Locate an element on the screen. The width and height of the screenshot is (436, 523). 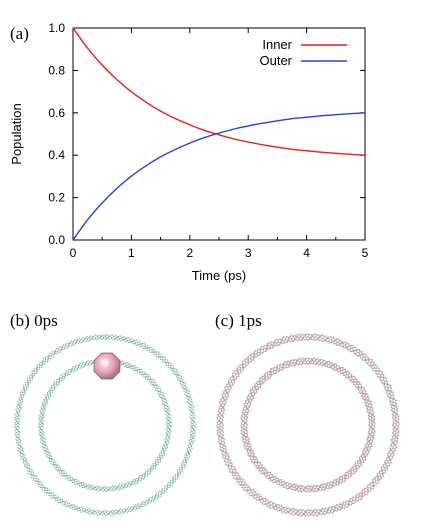
panel-a-label: (a) is located at coordinates (19, 33).